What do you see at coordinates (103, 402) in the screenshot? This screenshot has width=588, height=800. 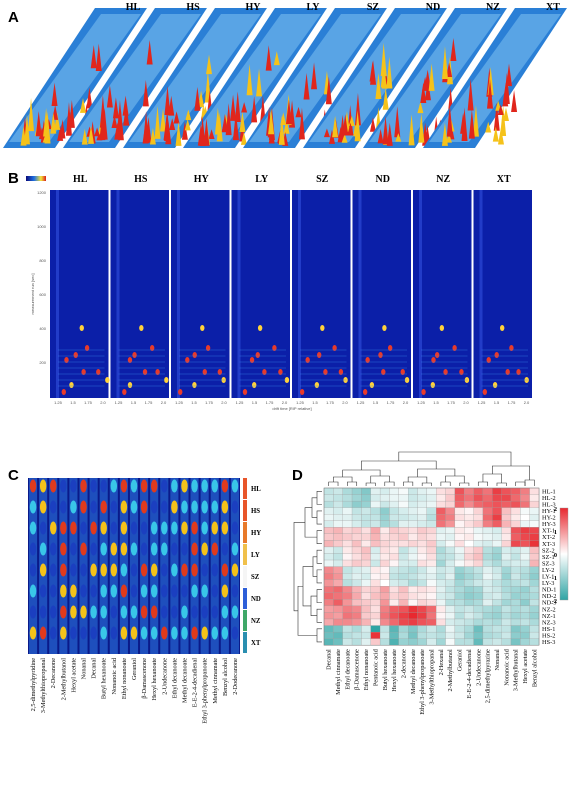 I see `x-tick-label: 2.0` at bounding box center [103, 402].